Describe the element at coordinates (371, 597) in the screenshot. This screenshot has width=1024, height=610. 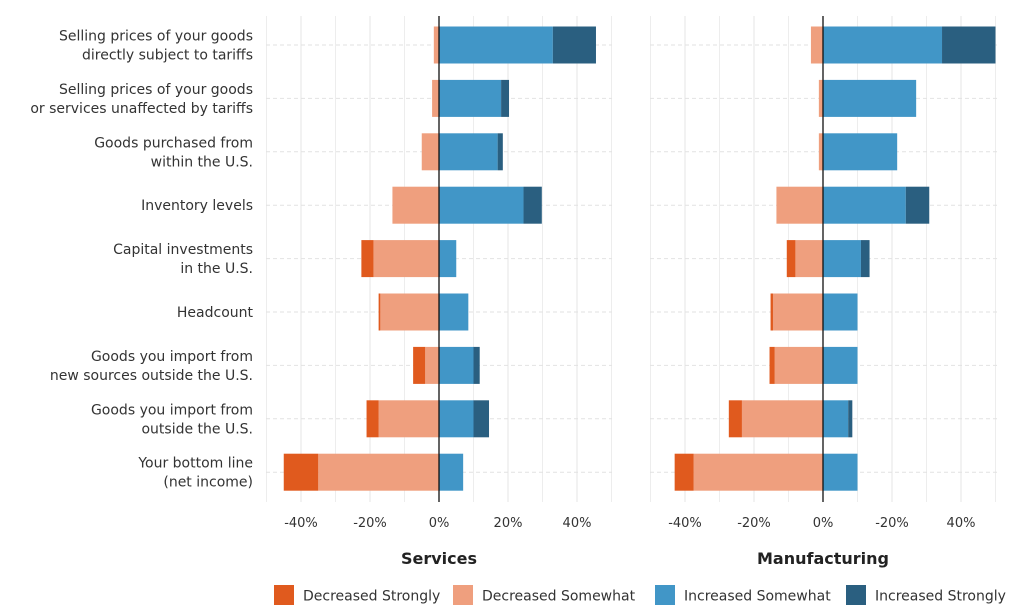
I see `legend-label: Decreased Strongly` at that location.